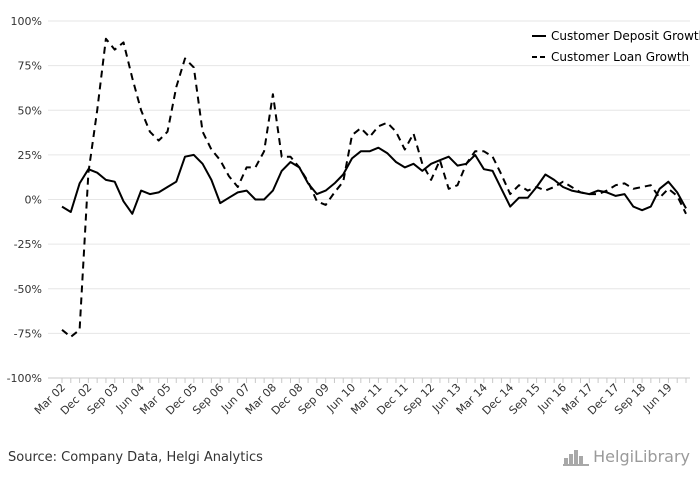  I want to click on brand-logo: HelgiLibrary, so click(626, 456).